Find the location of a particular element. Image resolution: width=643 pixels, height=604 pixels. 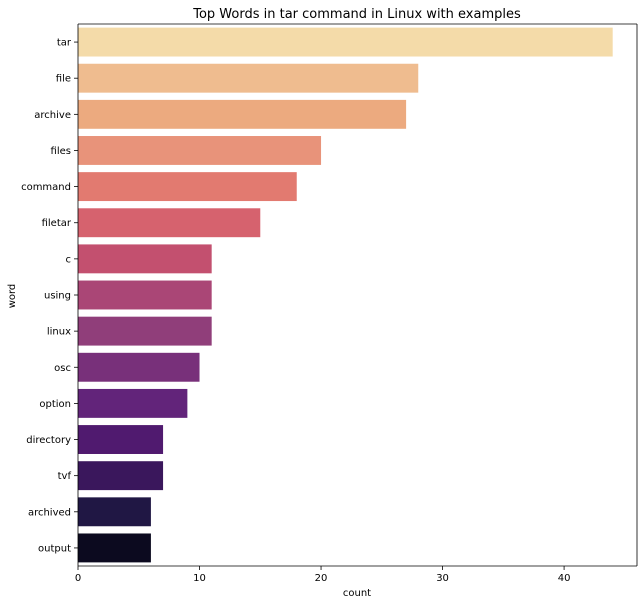

y-tick-label-directory: directory is located at coordinates (48, 440).